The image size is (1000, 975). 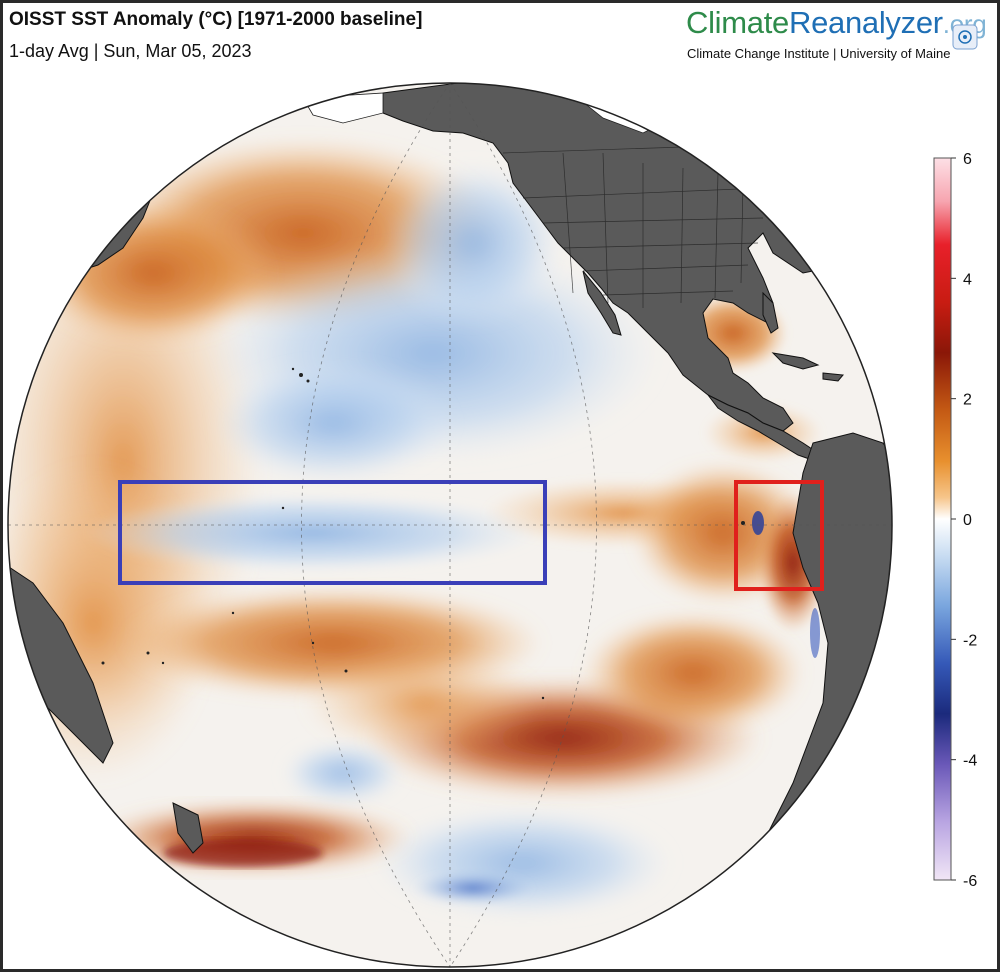 I want to click on colorbar-gradient, so click(x=942, y=519).